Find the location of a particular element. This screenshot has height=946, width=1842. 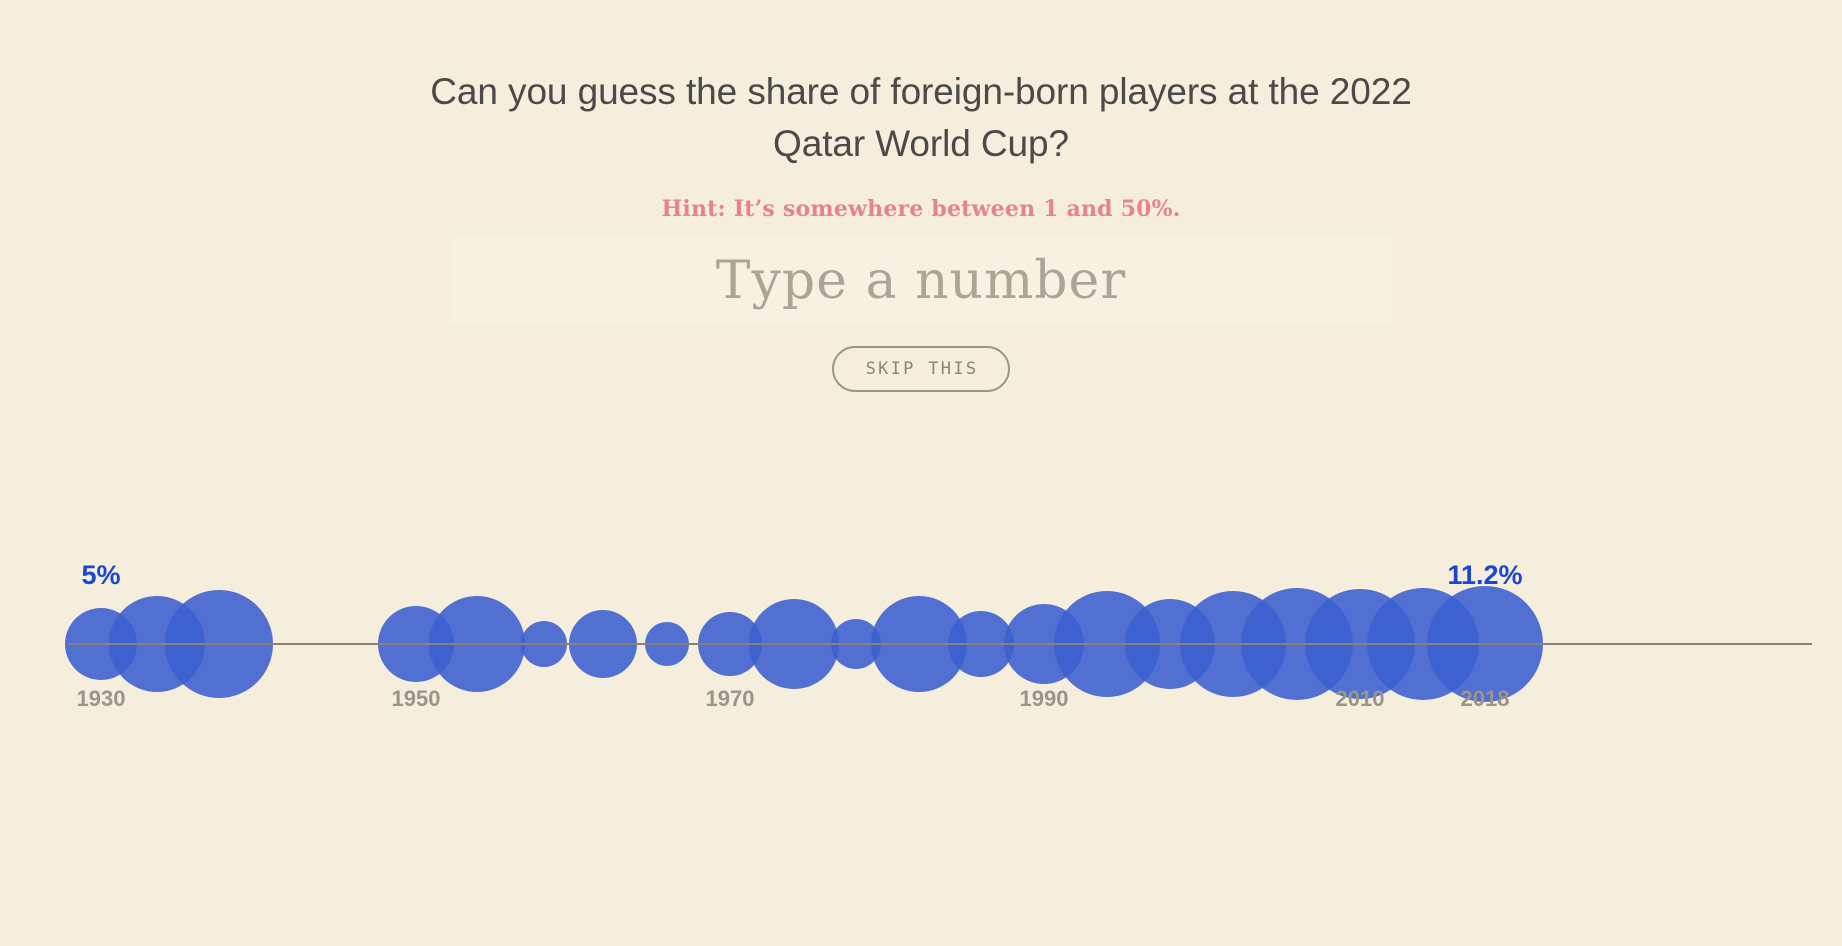

value-annotation: 11.2% is located at coordinates (1484, 575).